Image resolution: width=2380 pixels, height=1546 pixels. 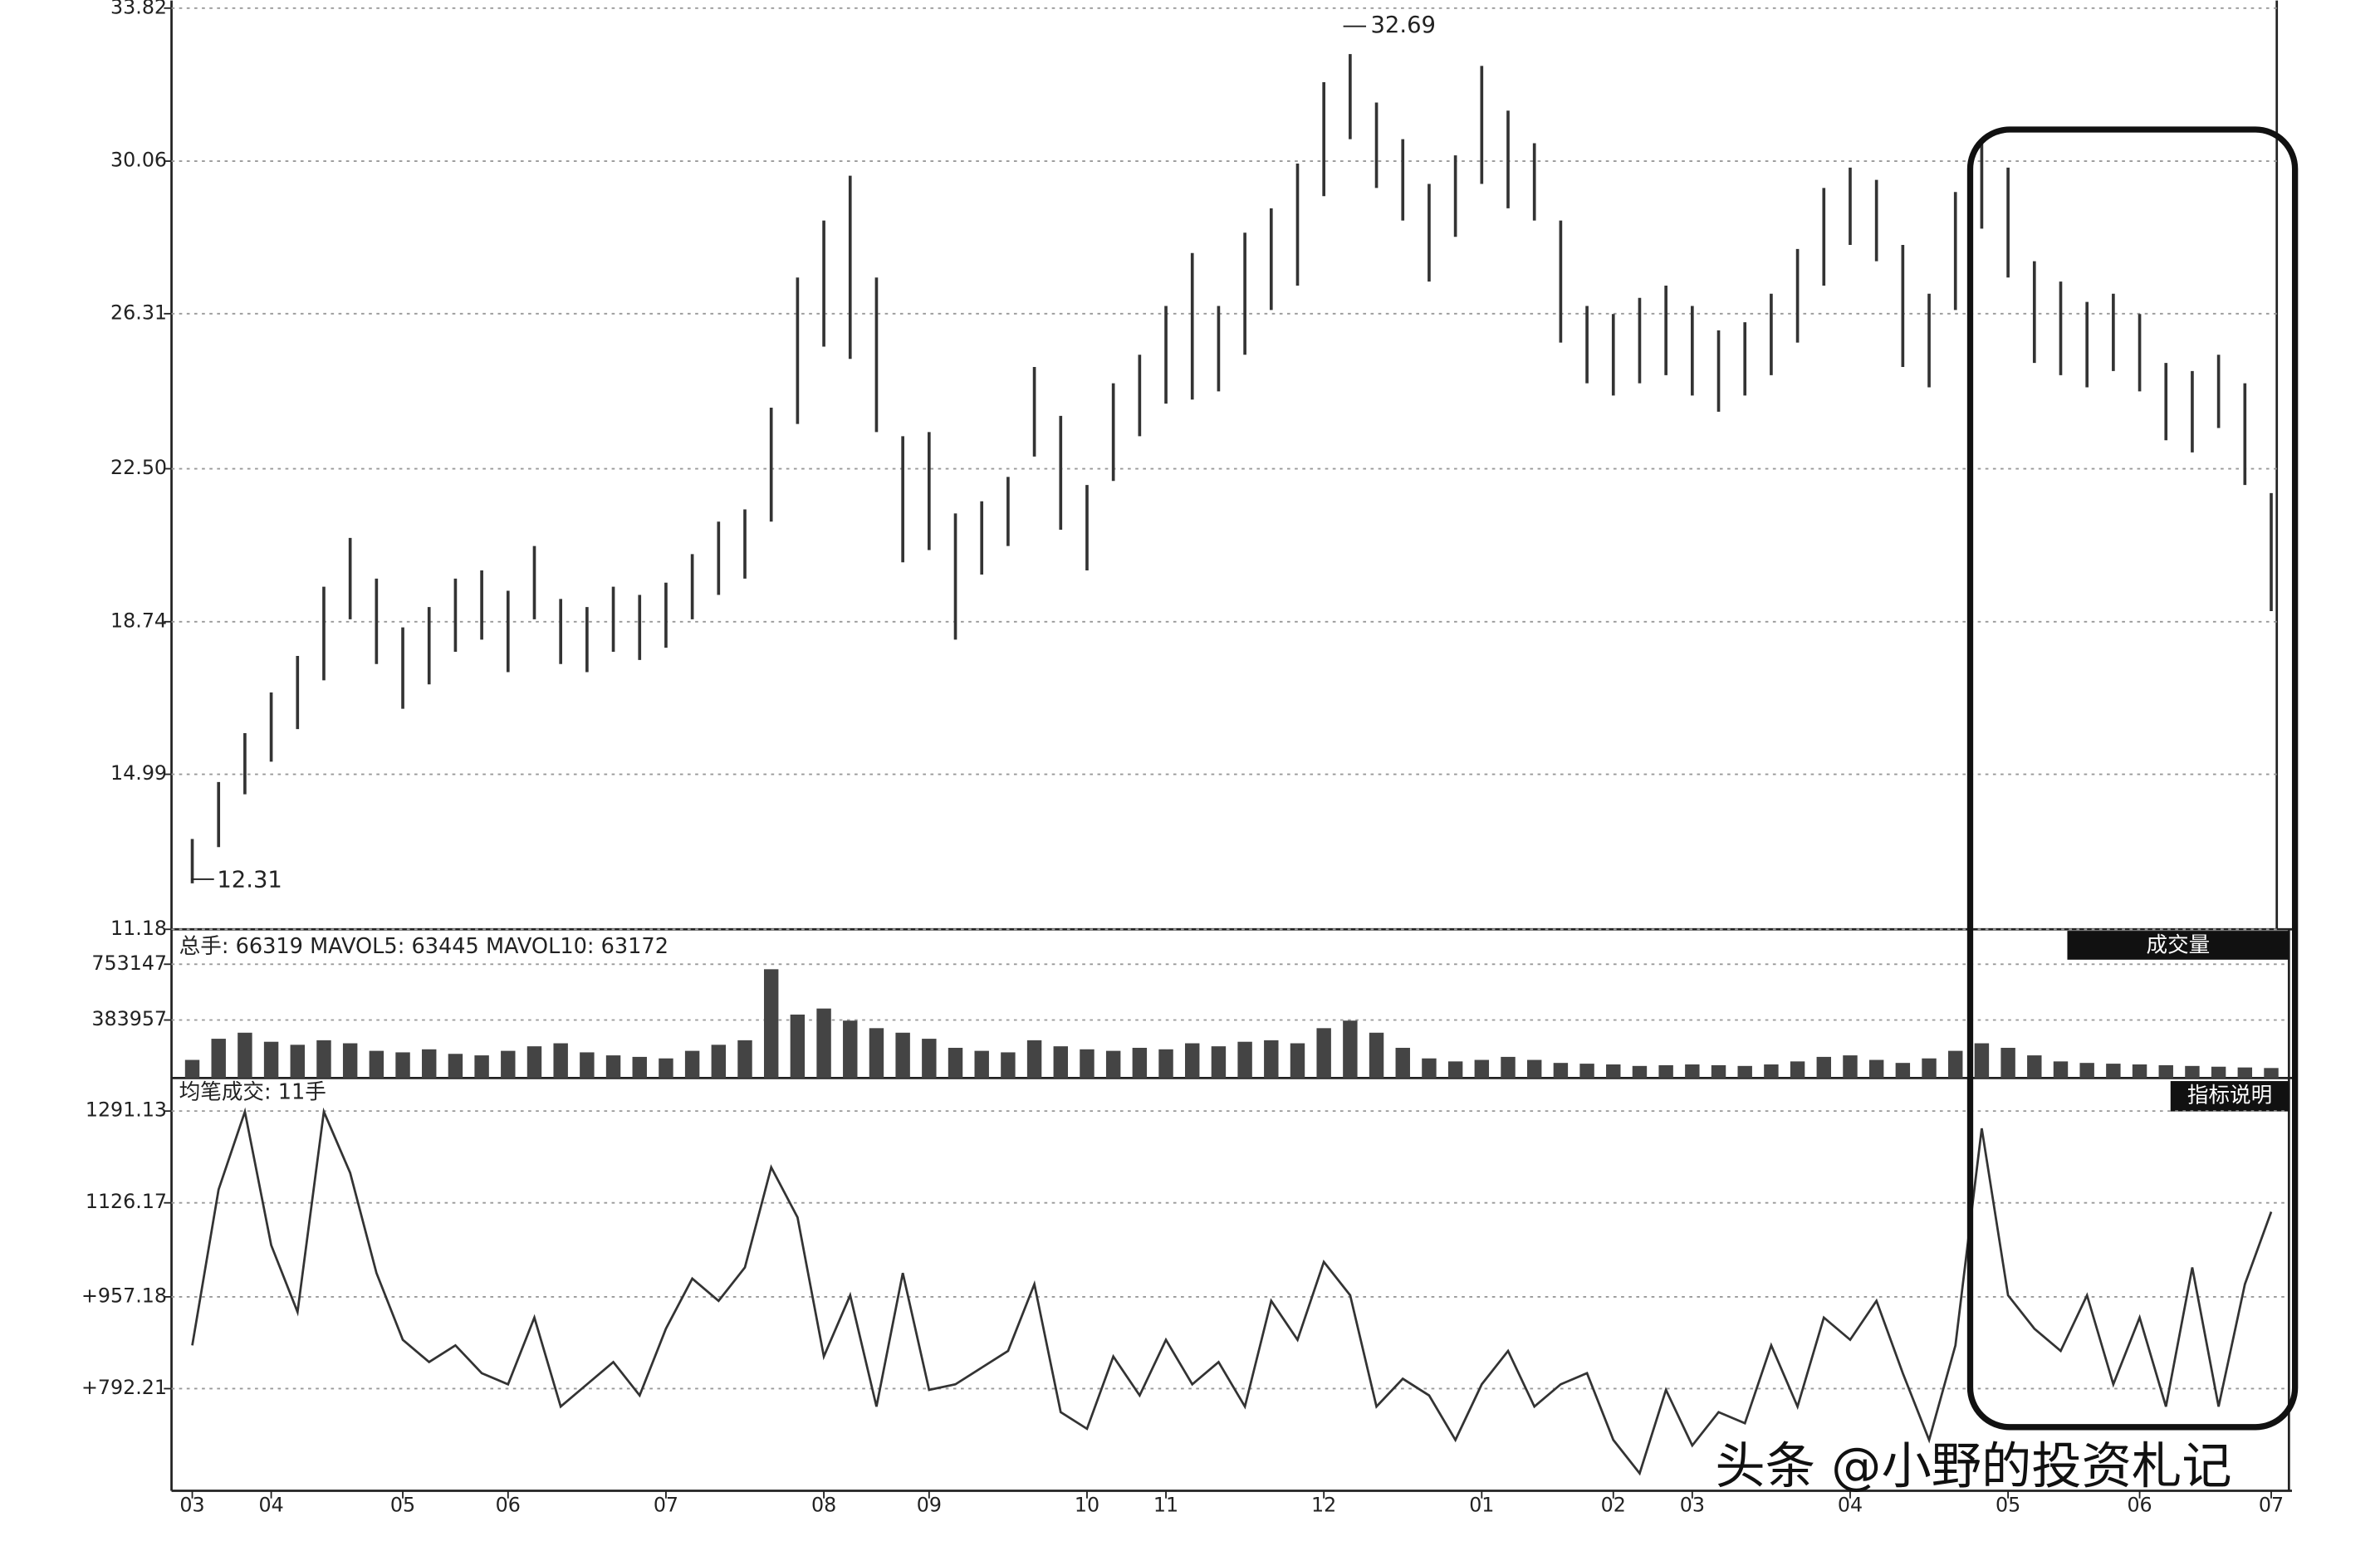 I want to click on x-tick-label: 09, so click(x=929, y=1504).